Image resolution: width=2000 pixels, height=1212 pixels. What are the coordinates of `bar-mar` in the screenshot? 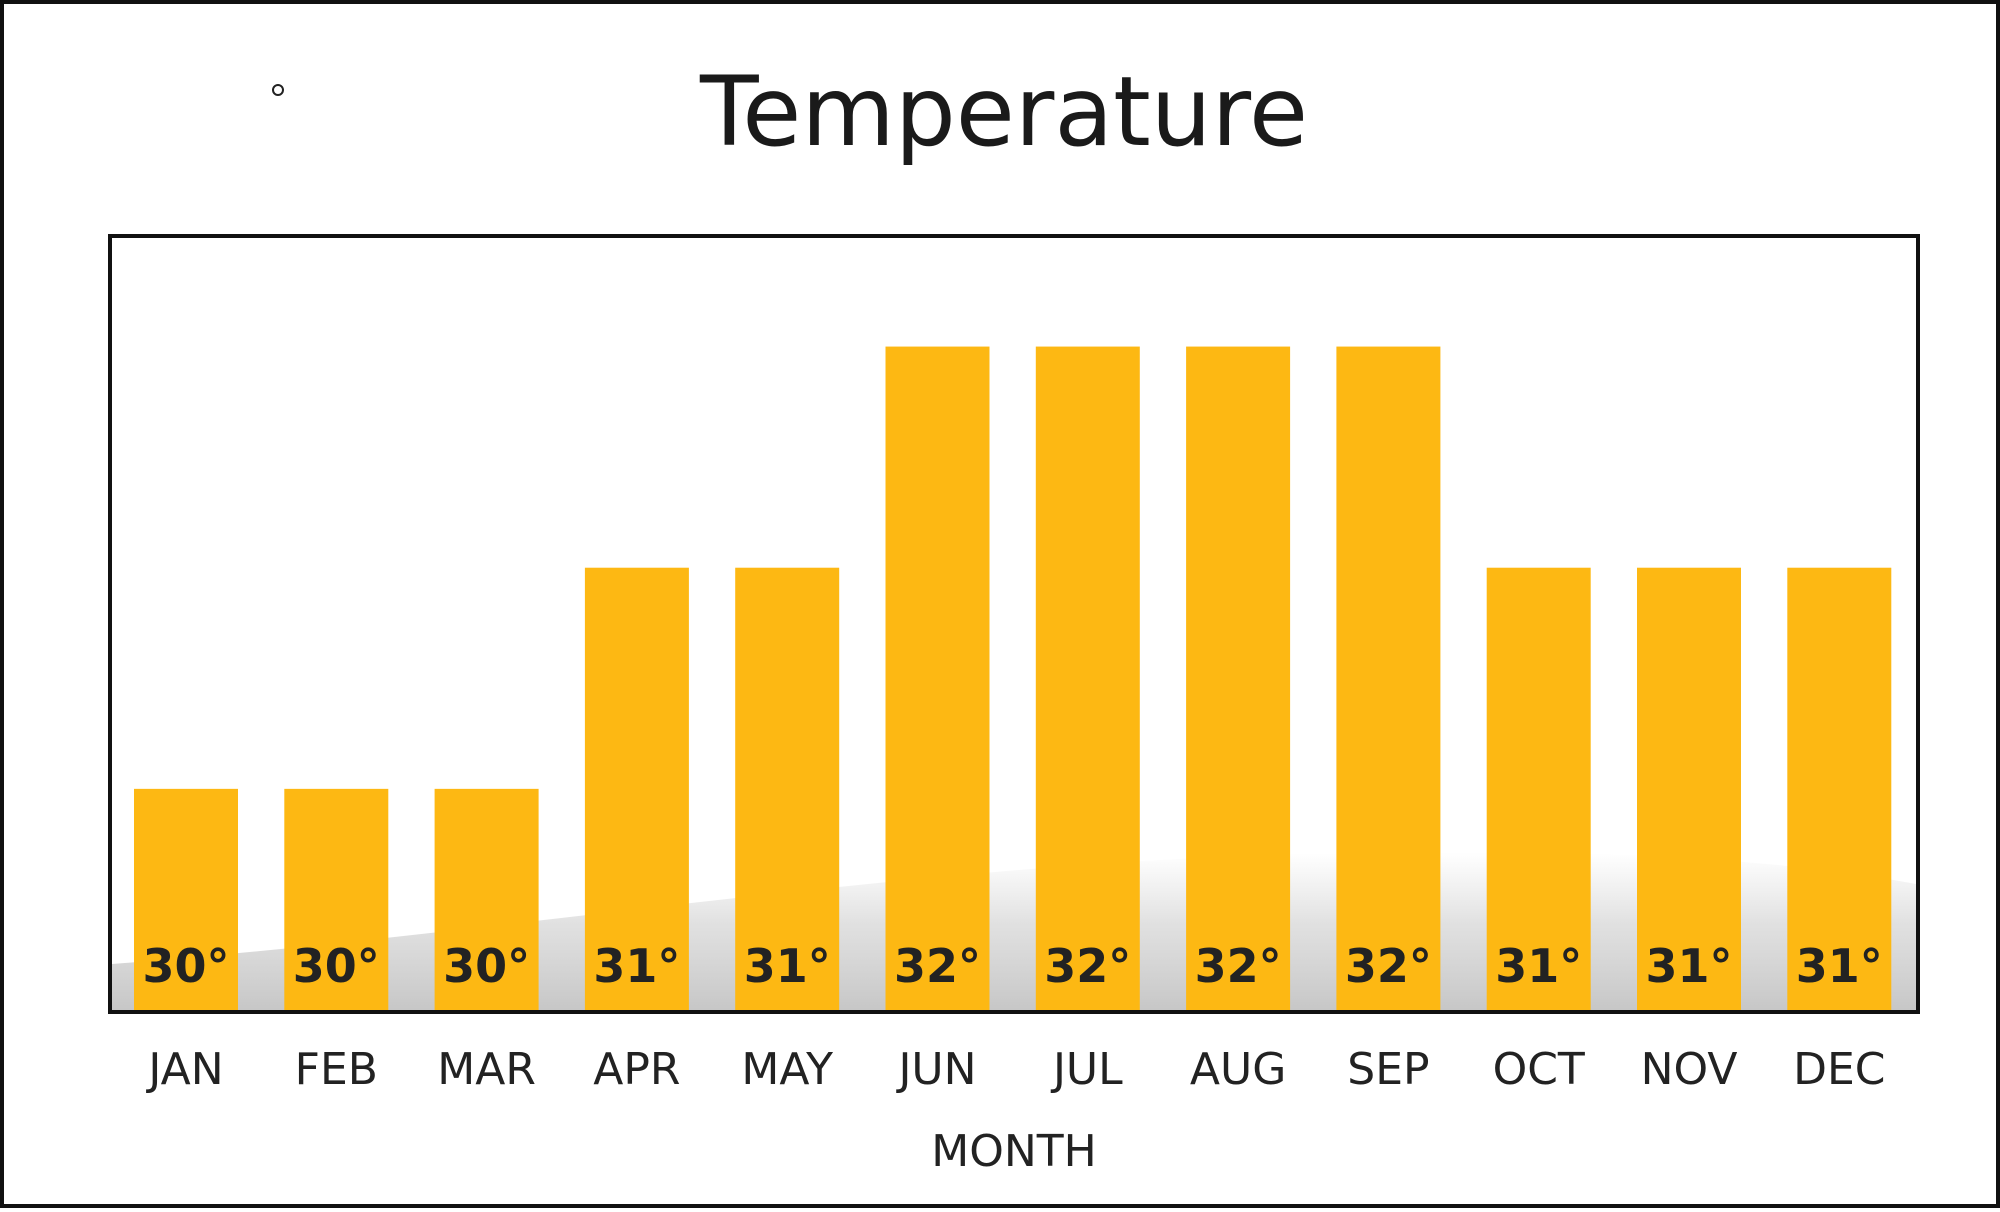 It's located at (486, 899).